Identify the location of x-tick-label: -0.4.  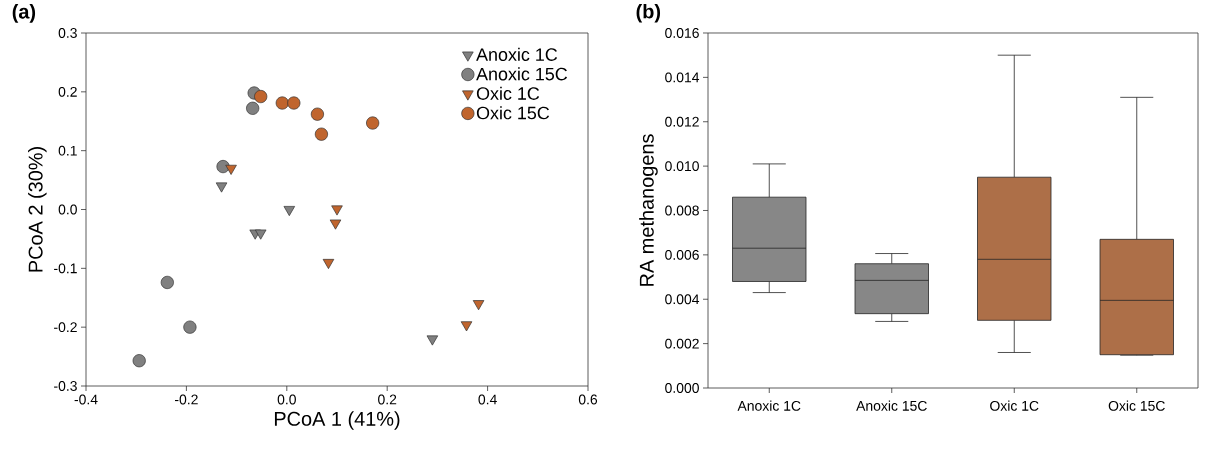
(86, 399).